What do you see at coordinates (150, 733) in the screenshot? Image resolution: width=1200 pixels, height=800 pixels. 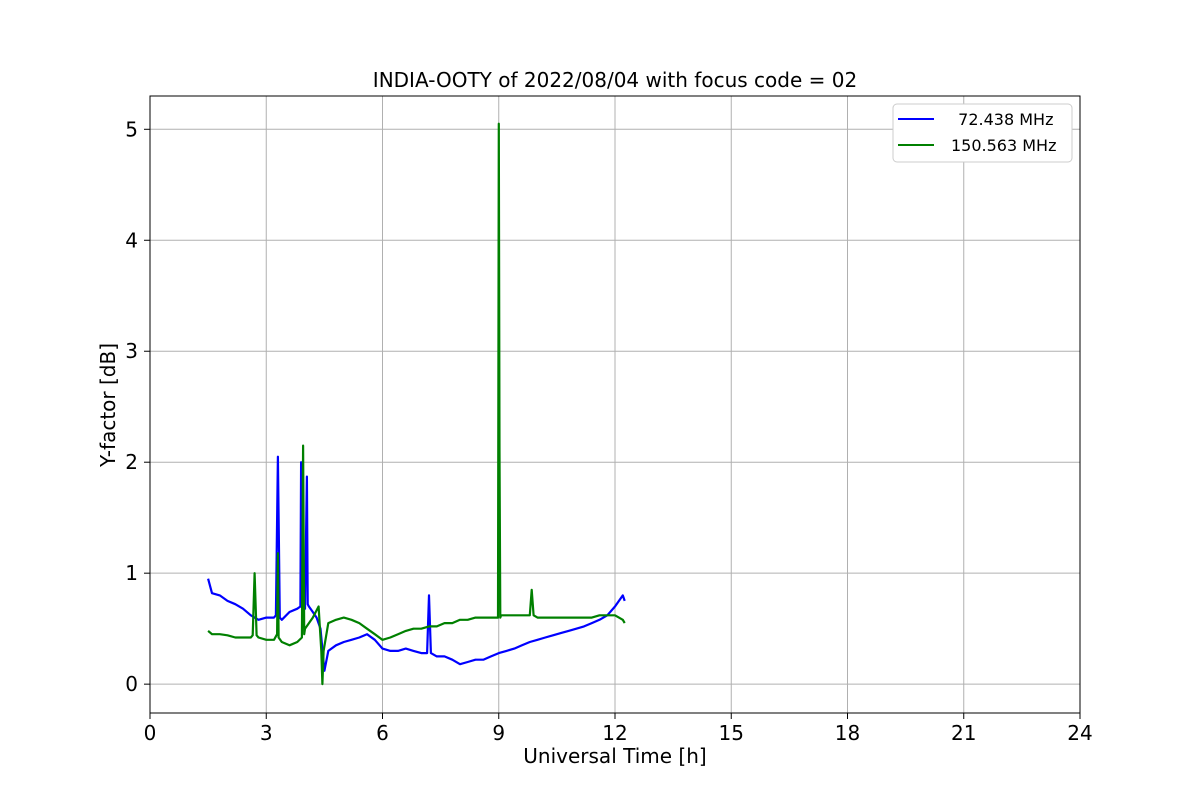 I see `x-tick-label: 0` at bounding box center [150, 733].